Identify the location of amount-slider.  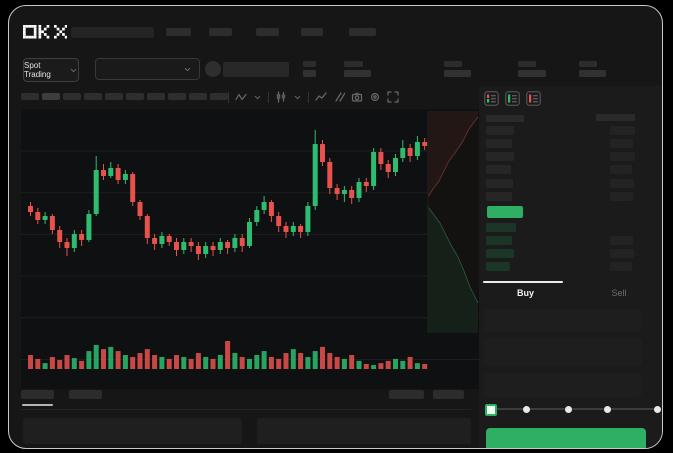
(573, 409).